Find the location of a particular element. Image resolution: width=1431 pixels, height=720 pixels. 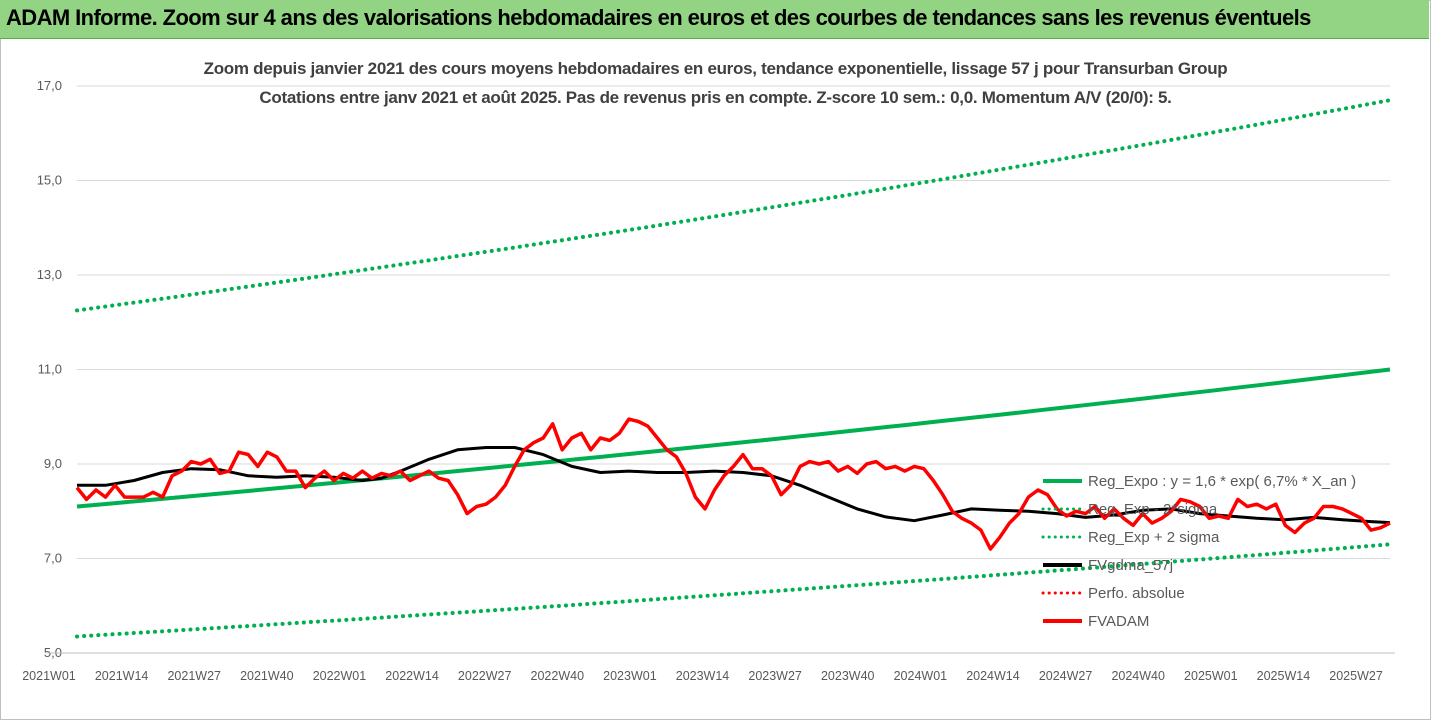

x-tick-label: 2023W14 is located at coordinates (703, 676).